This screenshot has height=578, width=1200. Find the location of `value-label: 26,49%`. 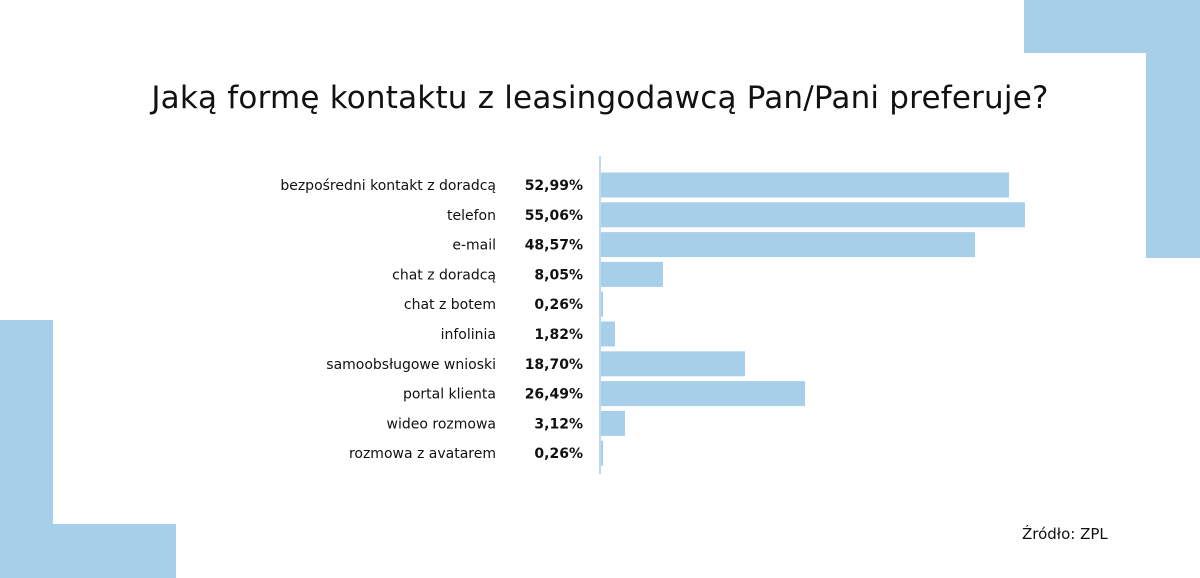

value-label: 26,49% is located at coordinates (554, 395).